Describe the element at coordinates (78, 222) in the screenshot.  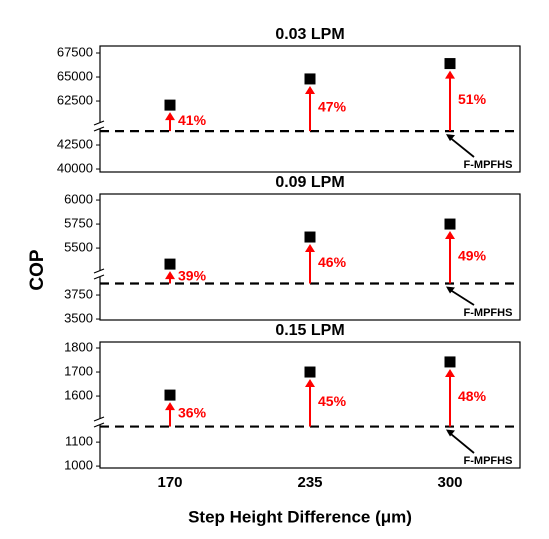
I see `y-tick-label: 5750` at that location.